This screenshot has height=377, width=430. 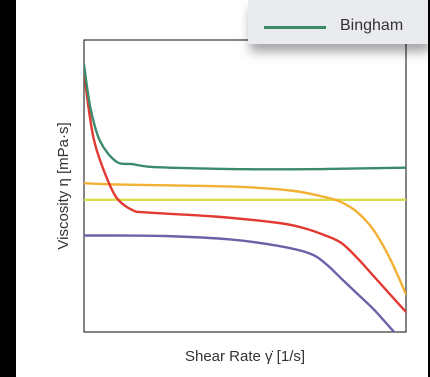 I want to click on legend-swatch-bingham, so click(x=295, y=27).